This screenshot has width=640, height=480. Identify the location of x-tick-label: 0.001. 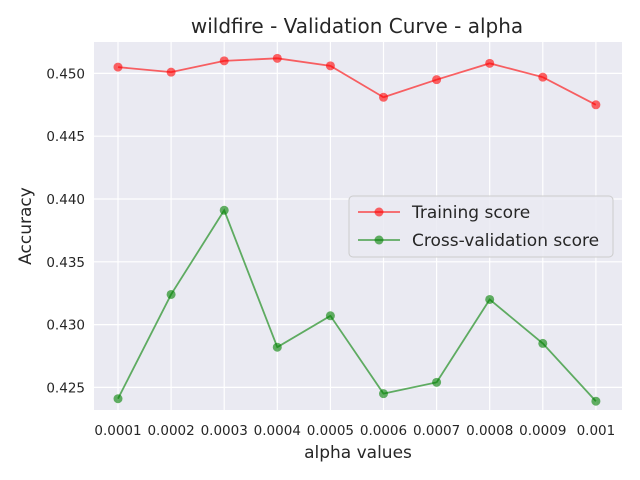
(596, 431).